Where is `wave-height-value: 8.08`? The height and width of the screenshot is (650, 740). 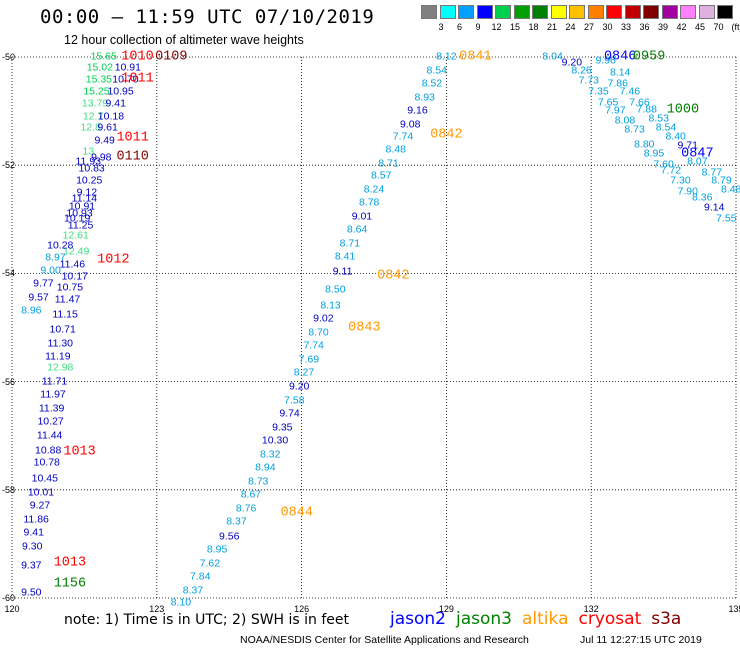
wave-height-value: 8.08 is located at coordinates (625, 120).